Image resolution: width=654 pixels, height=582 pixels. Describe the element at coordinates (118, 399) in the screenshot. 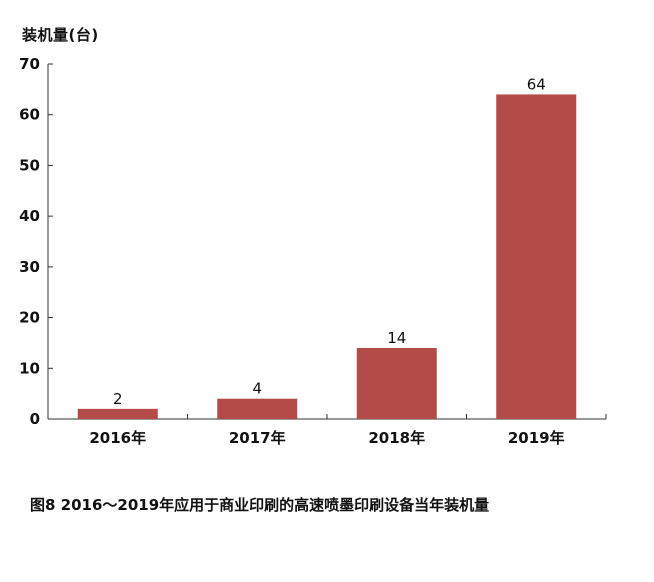

I see `data-label: 2` at that location.